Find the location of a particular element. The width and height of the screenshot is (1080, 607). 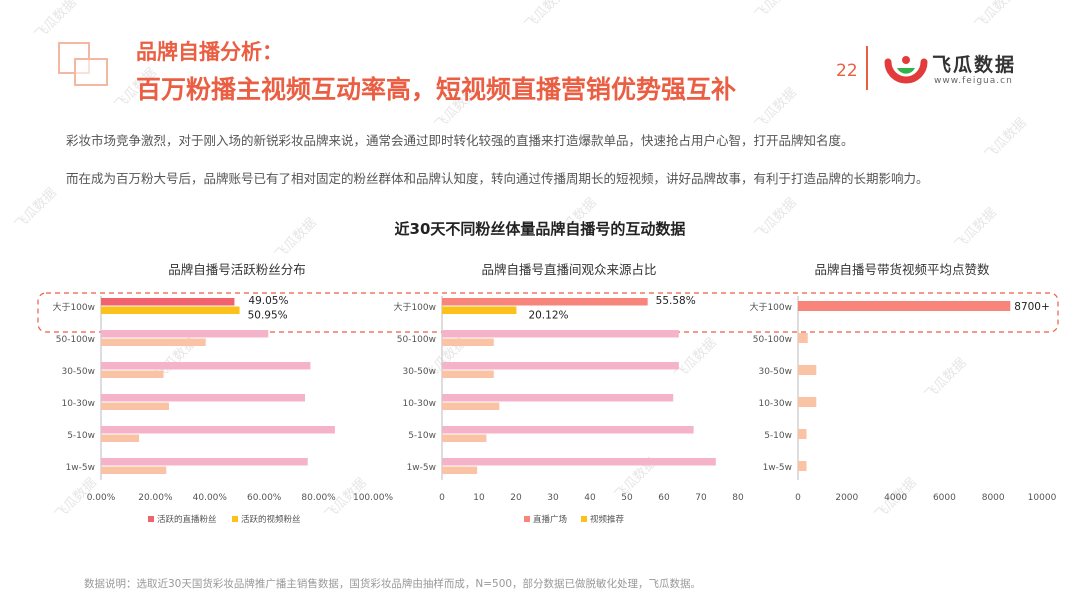

x-tick-label: 60 is located at coordinates (664, 498).